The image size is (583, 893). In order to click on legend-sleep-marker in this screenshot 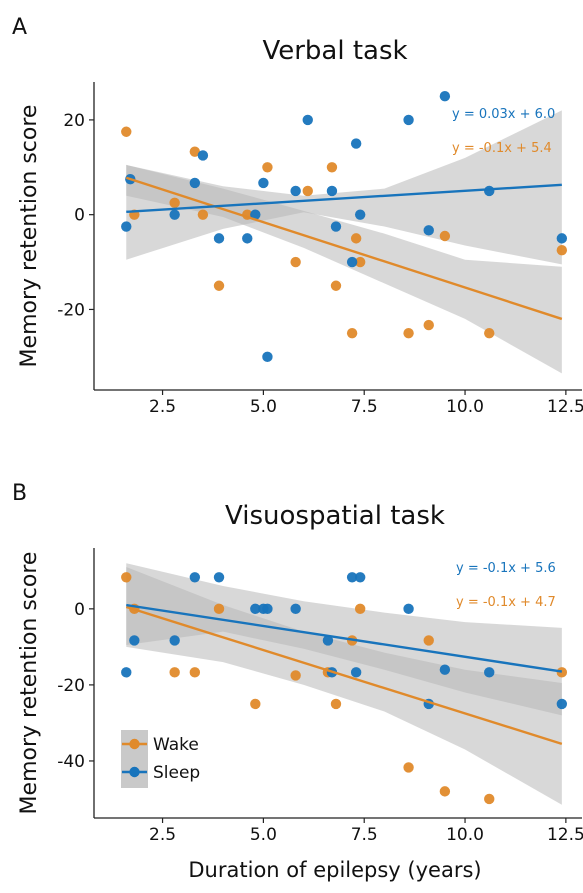, I will do `click(134, 772)`.